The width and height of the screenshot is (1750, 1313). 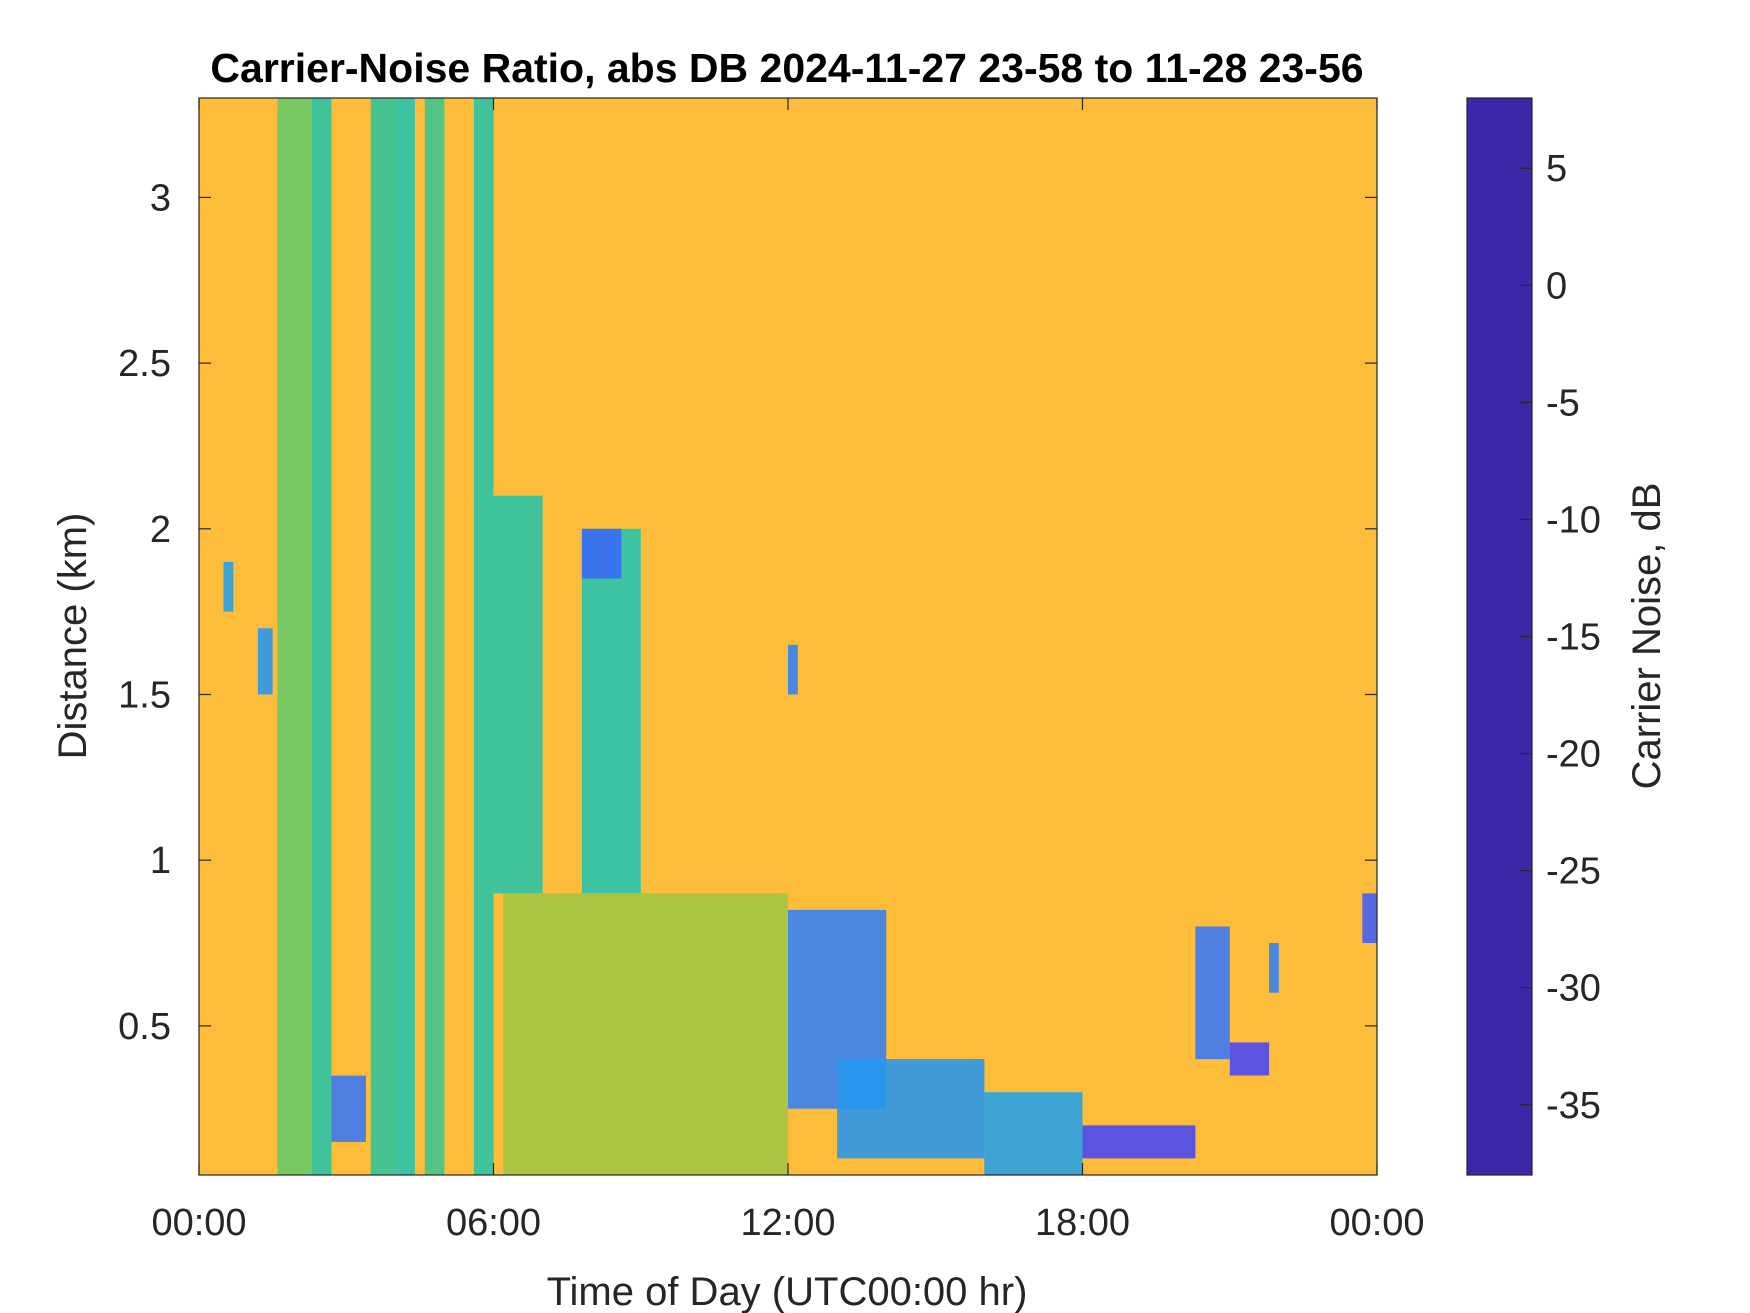 I want to click on colorbar-tick-label-8: -35, so click(x=1573, y=1106).